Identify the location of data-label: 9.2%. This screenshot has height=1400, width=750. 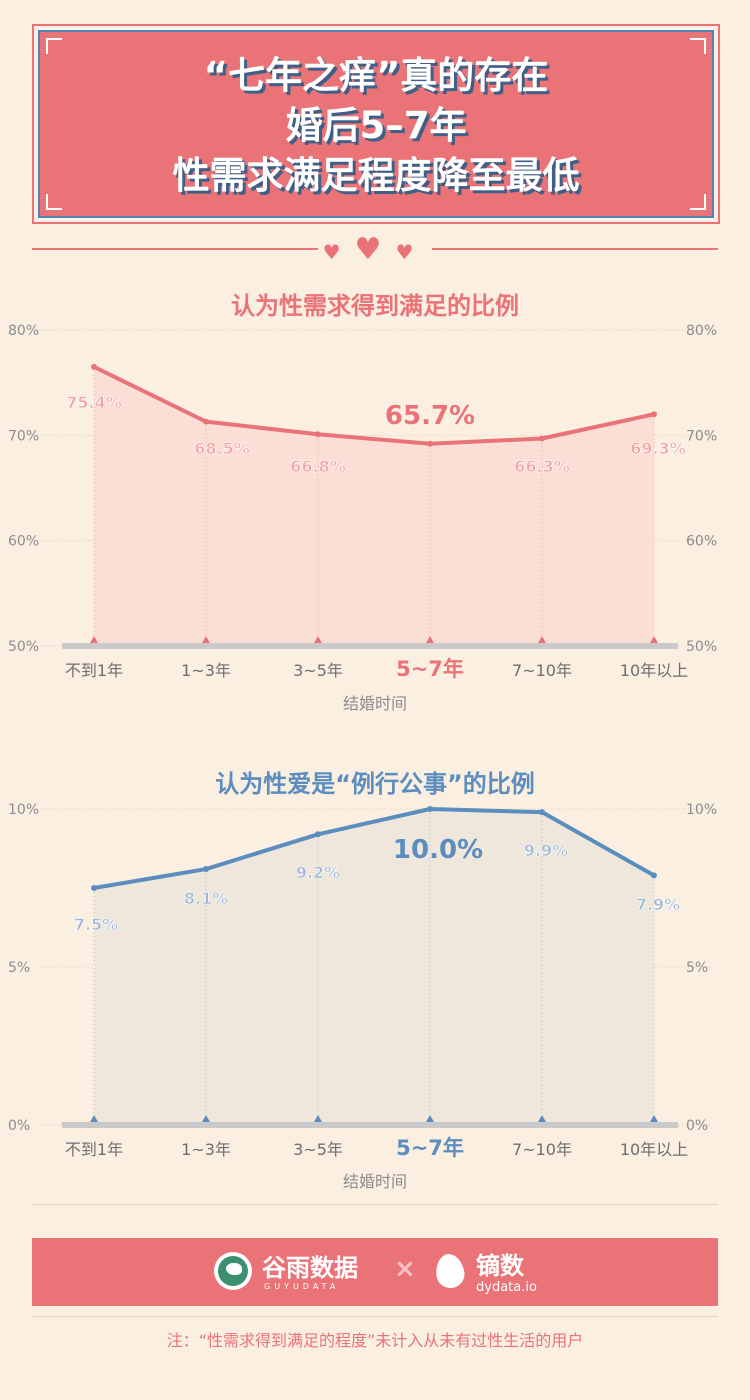
(318, 872).